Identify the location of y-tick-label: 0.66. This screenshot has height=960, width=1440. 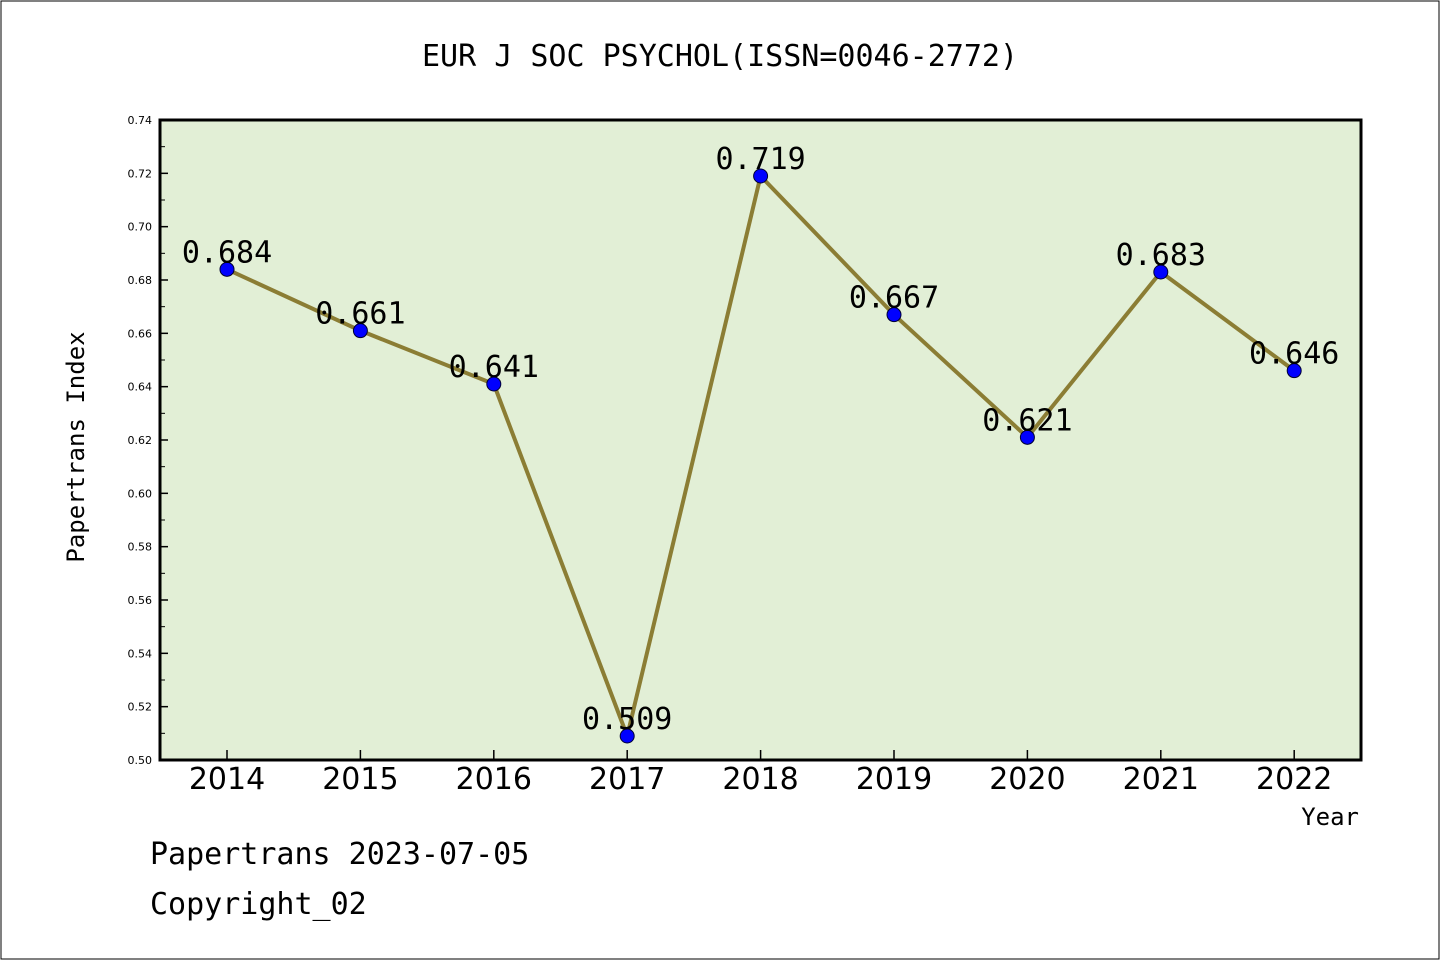
(140, 333).